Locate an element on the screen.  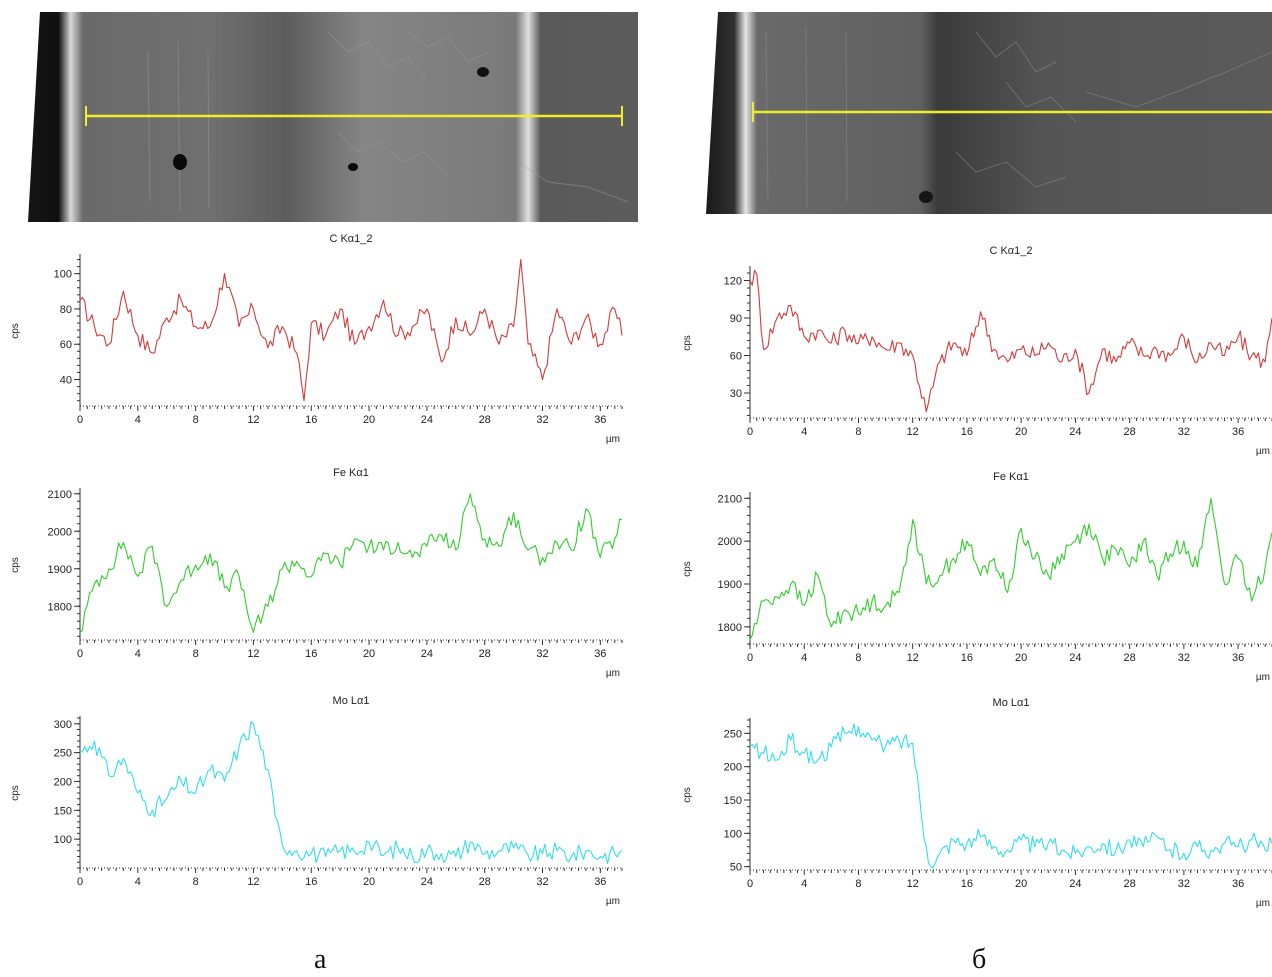
chart-title: C Kα1_2 is located at coordinates (1010, 251).